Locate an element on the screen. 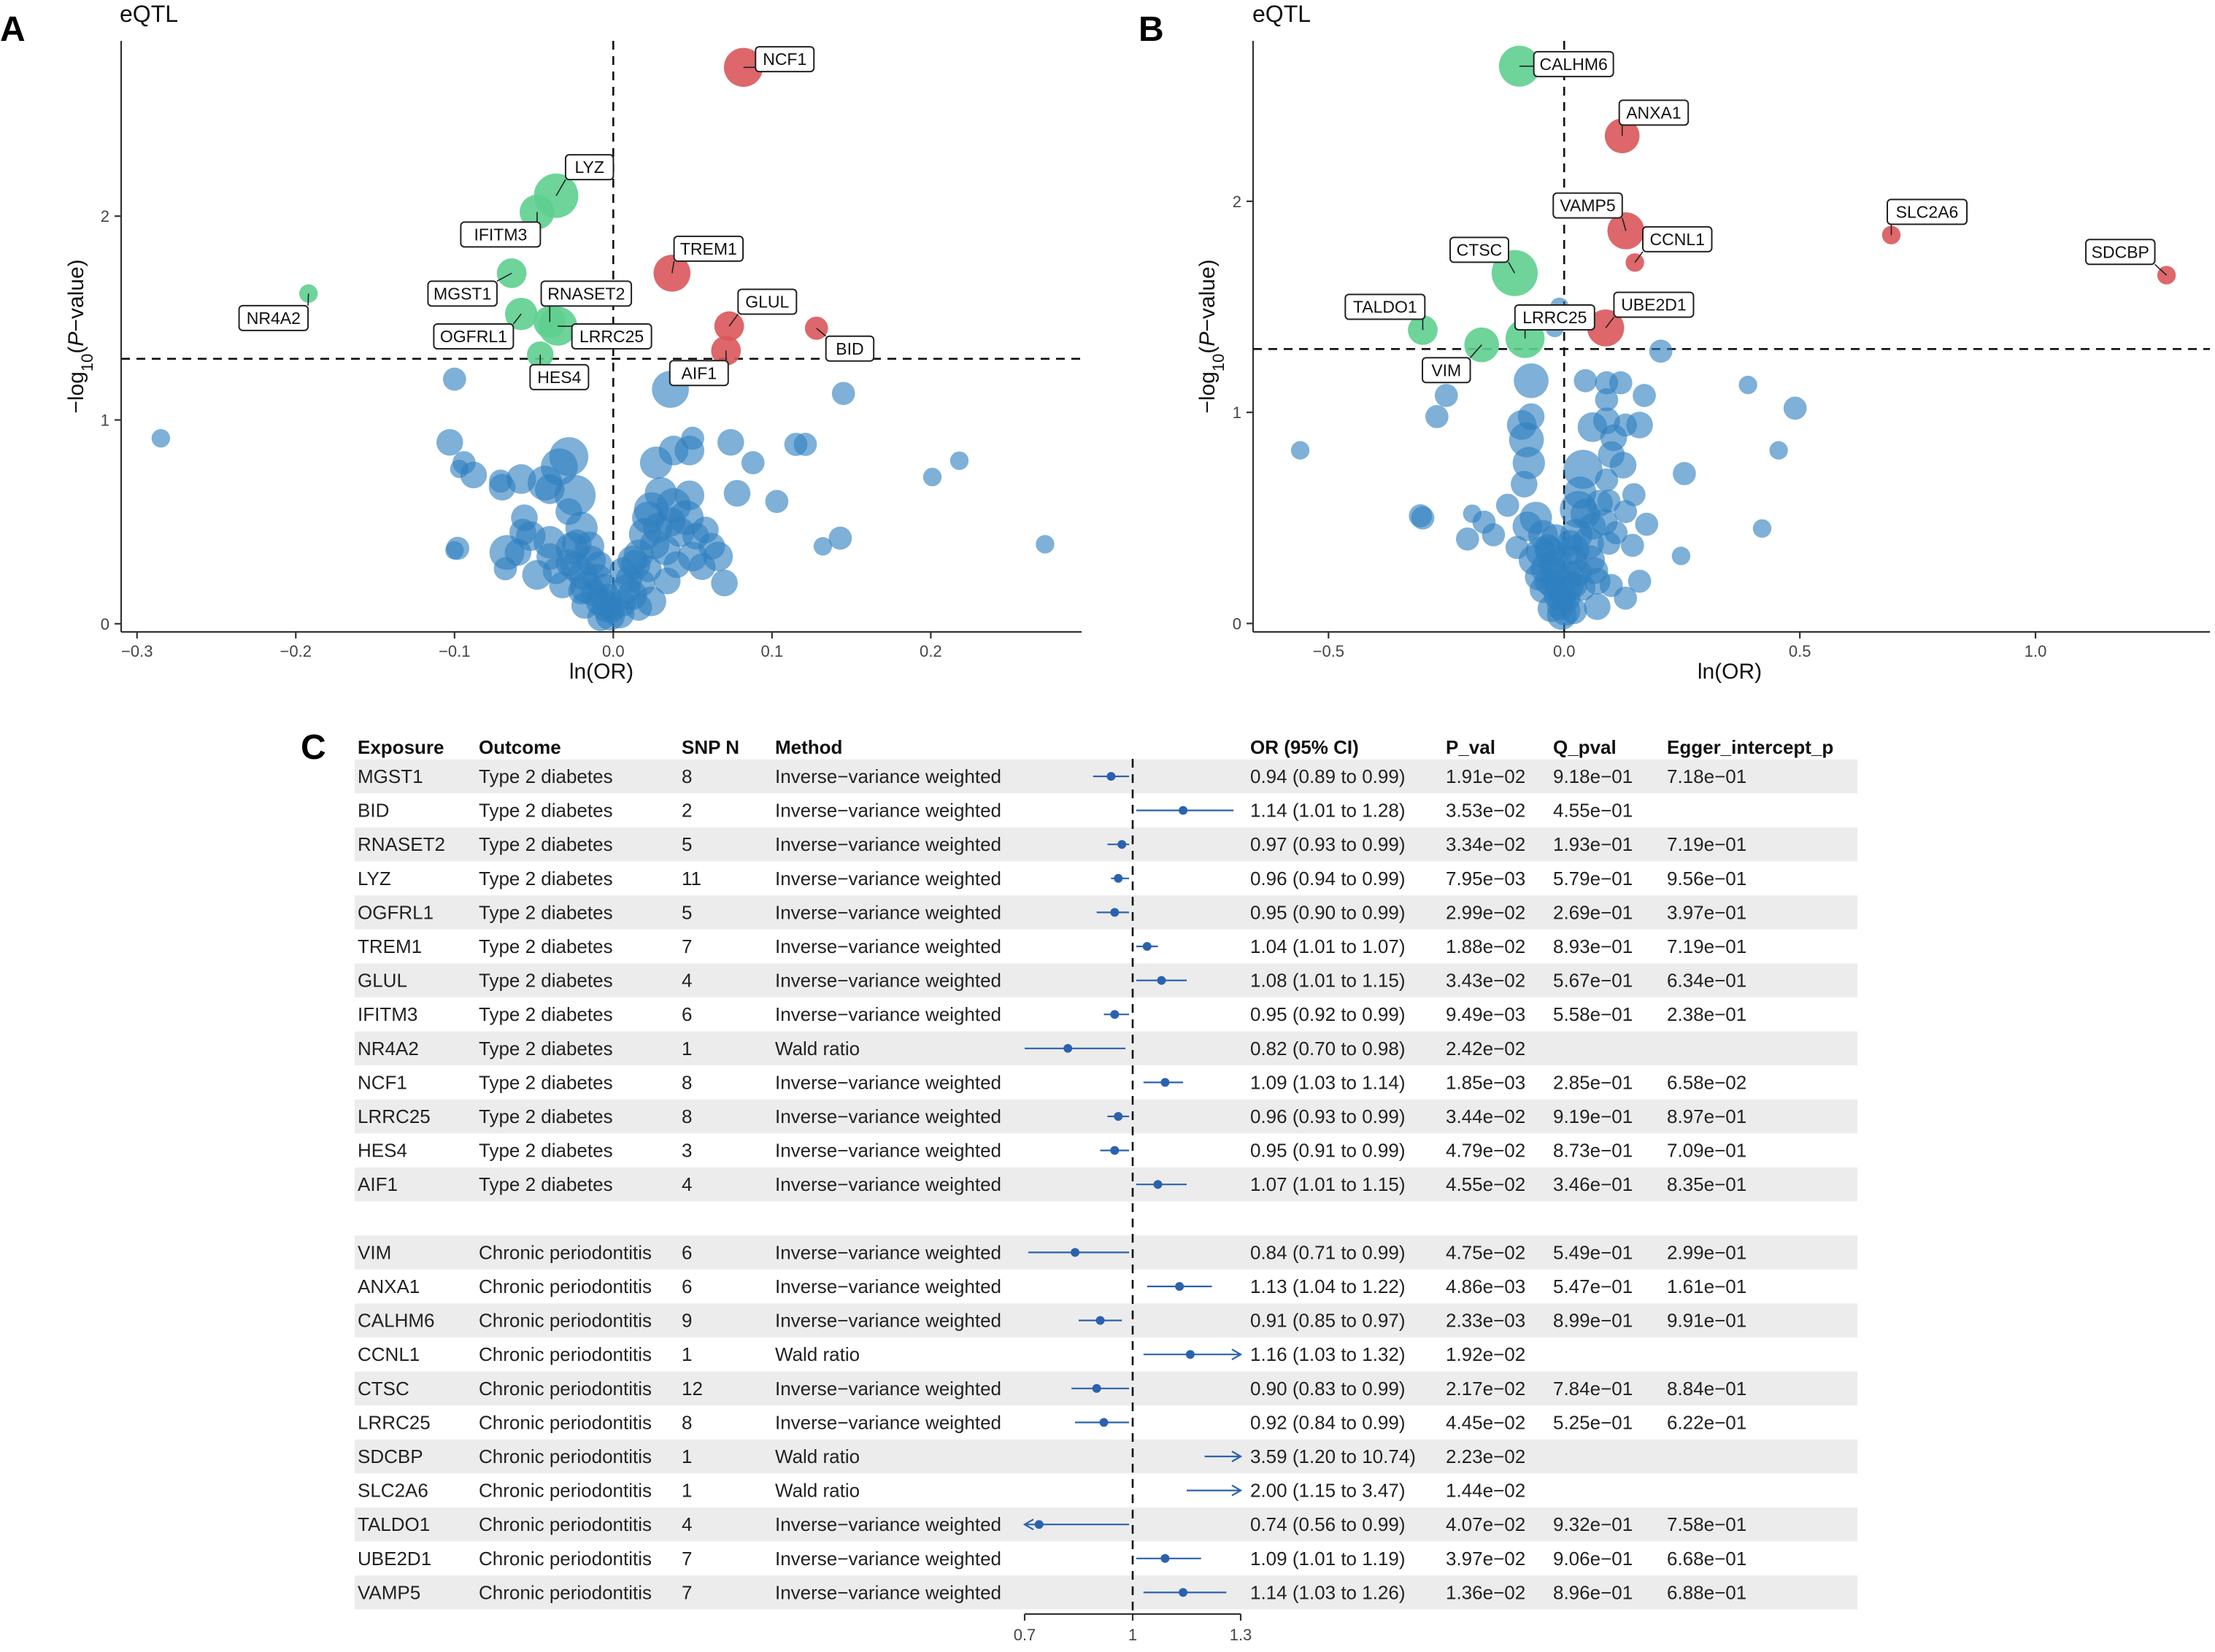 Image resolution: width=2215 pixels, height=1652 pixels. cell-exposure: OGFRL1 is located at coordinates (396, 912).